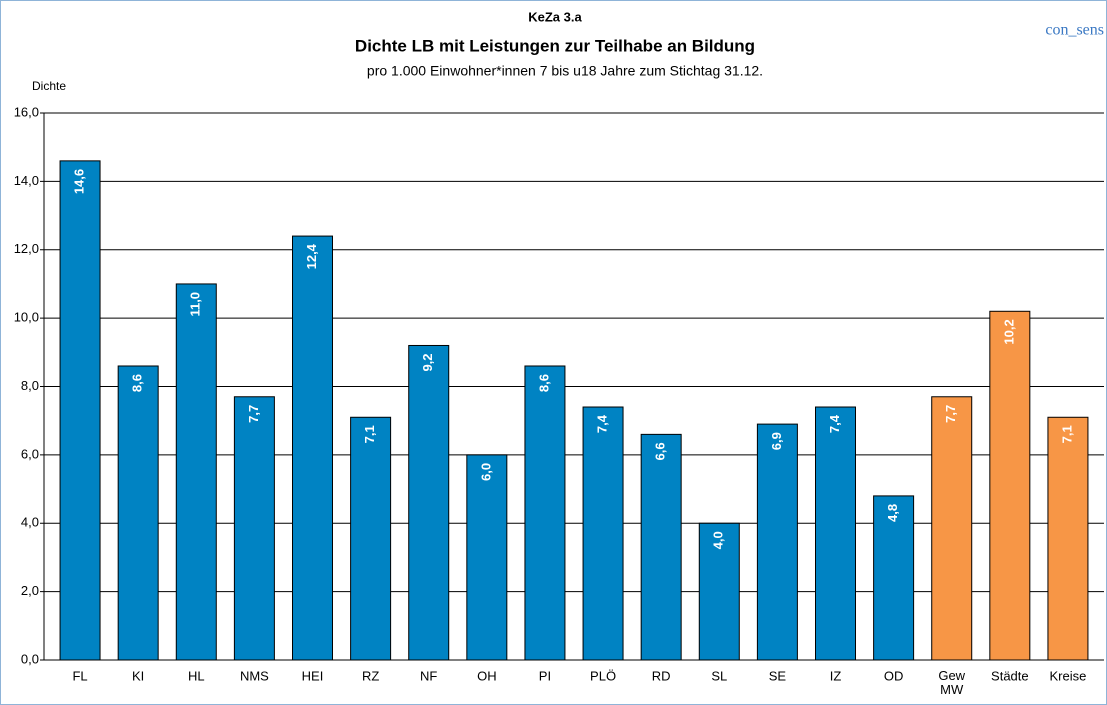  What do you see at coordinates (1074, 30) in the screenshot?
I see `brand: con_sens` at bounding box center [1074, 30].